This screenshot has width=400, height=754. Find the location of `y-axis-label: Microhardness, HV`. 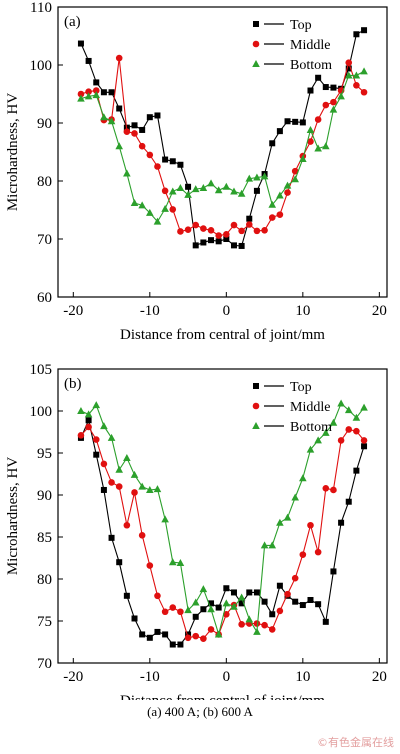

y-axis-label: Microhardness, HV is located at coordinates (13, 516).